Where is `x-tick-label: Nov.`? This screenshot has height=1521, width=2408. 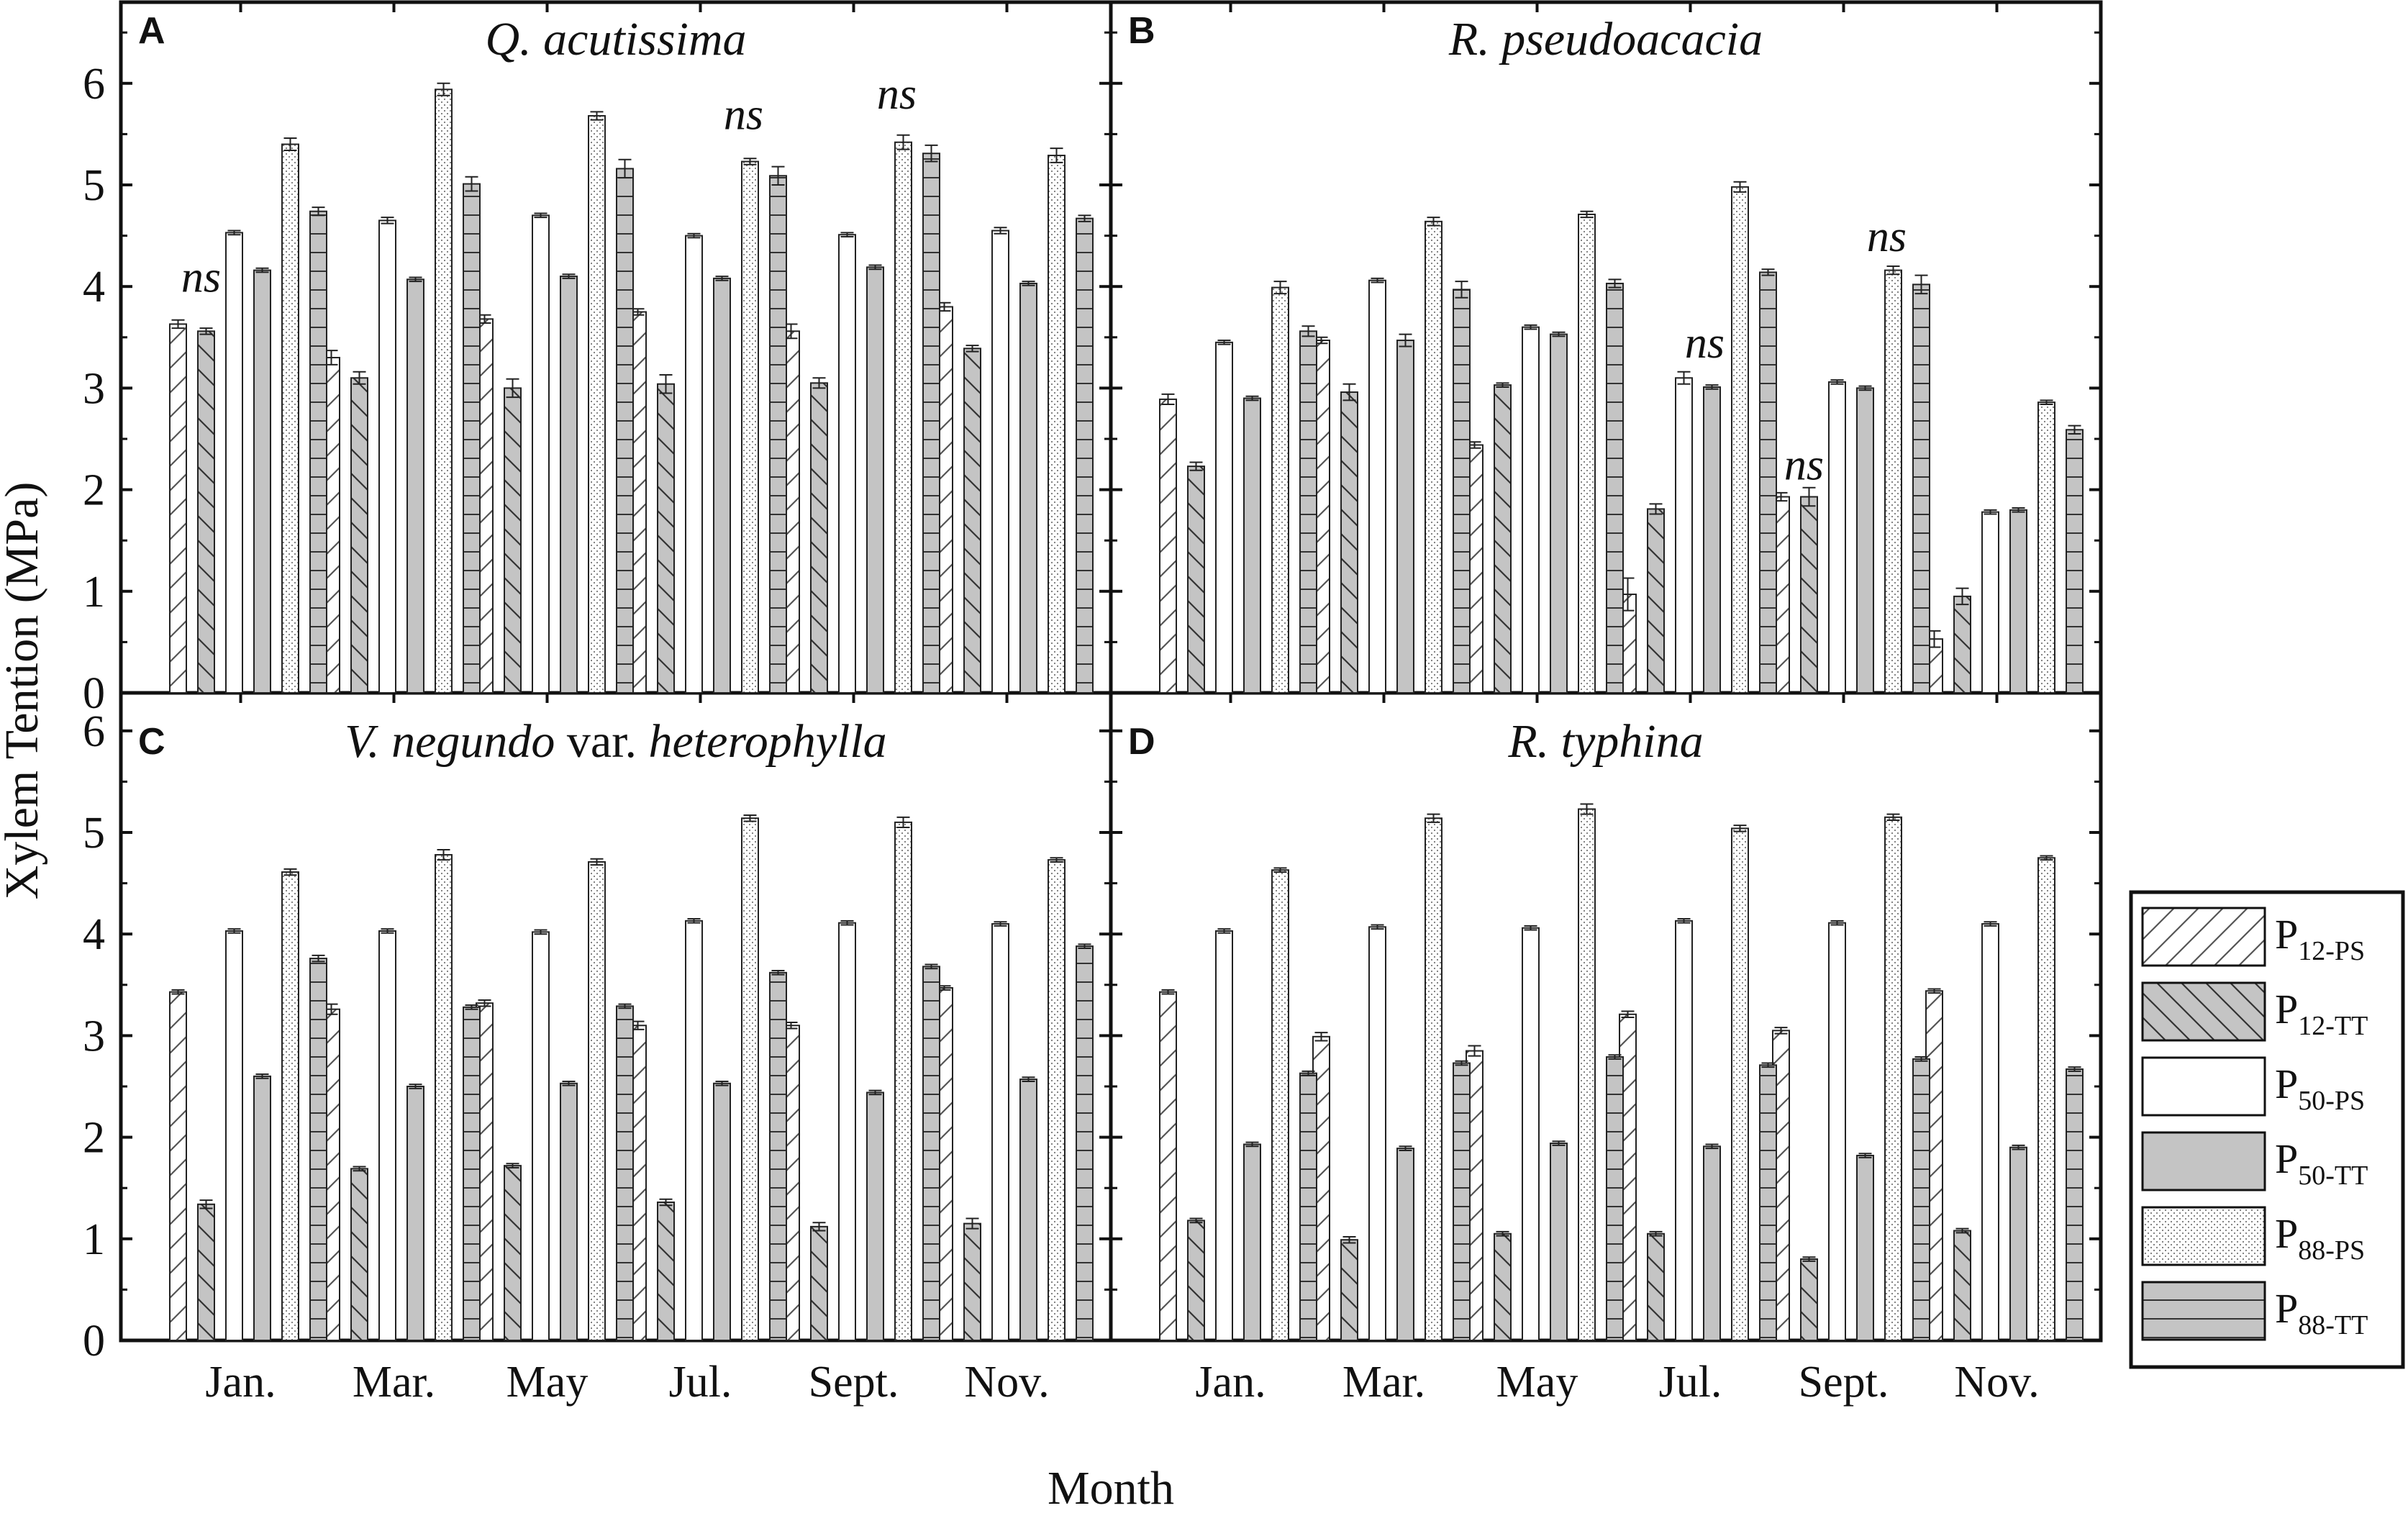
x-tick-label: Nov. is located at coordinates (1006, 1382).